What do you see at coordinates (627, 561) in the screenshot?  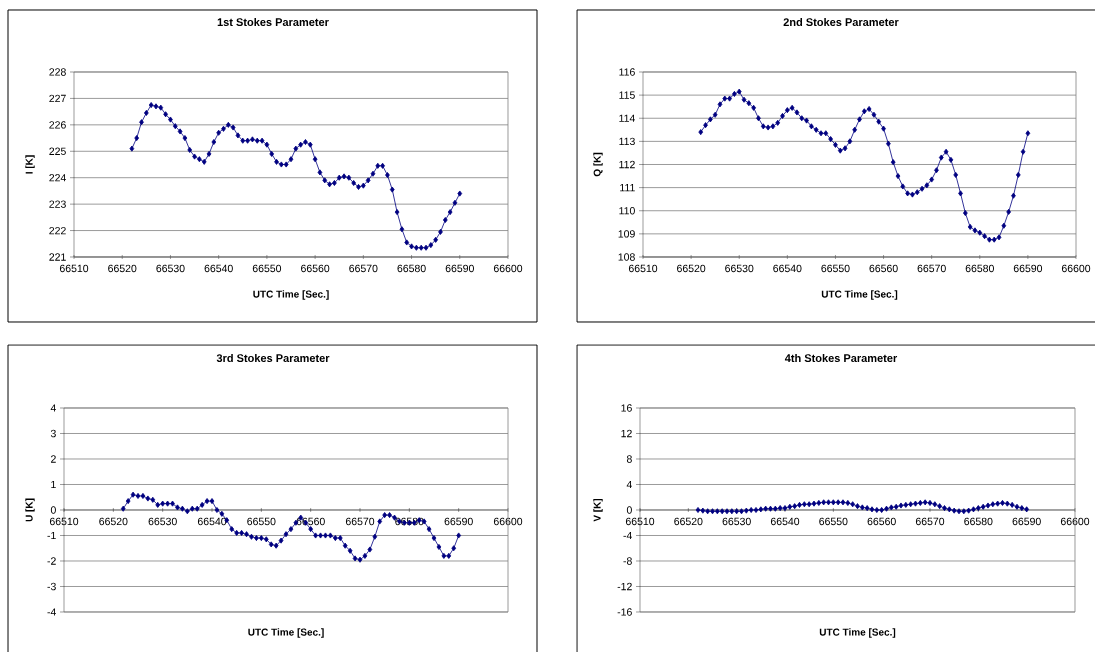 I see `y-tick-label: -8` at bounding box center [627, 561].